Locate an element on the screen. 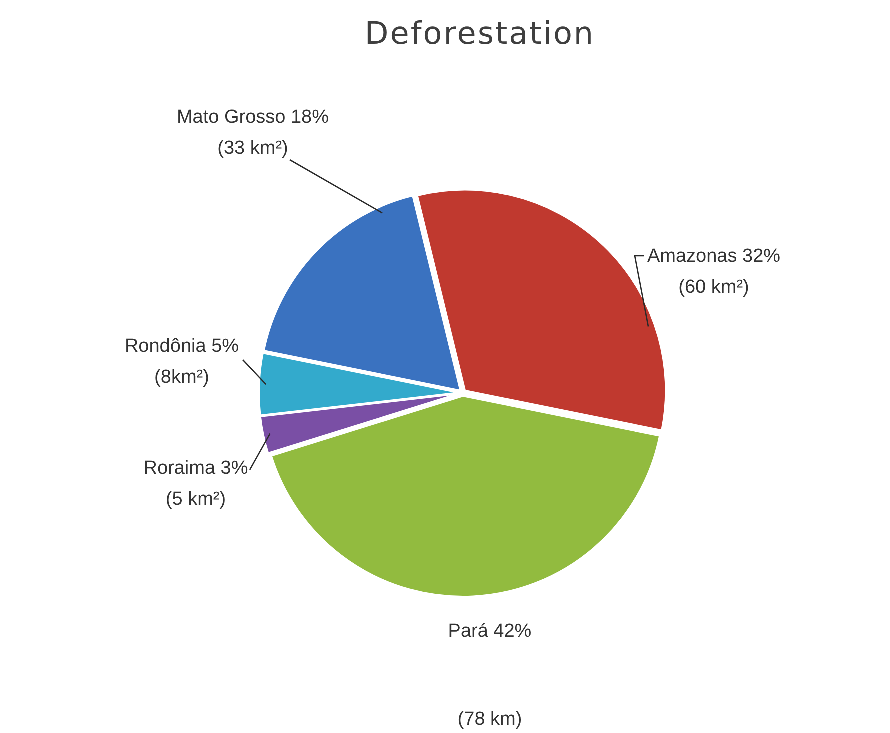 The width and height of the screenshot is (890, 733). slice-label: Roraima 3% (5 km²) is located at coordinates (196, 484).